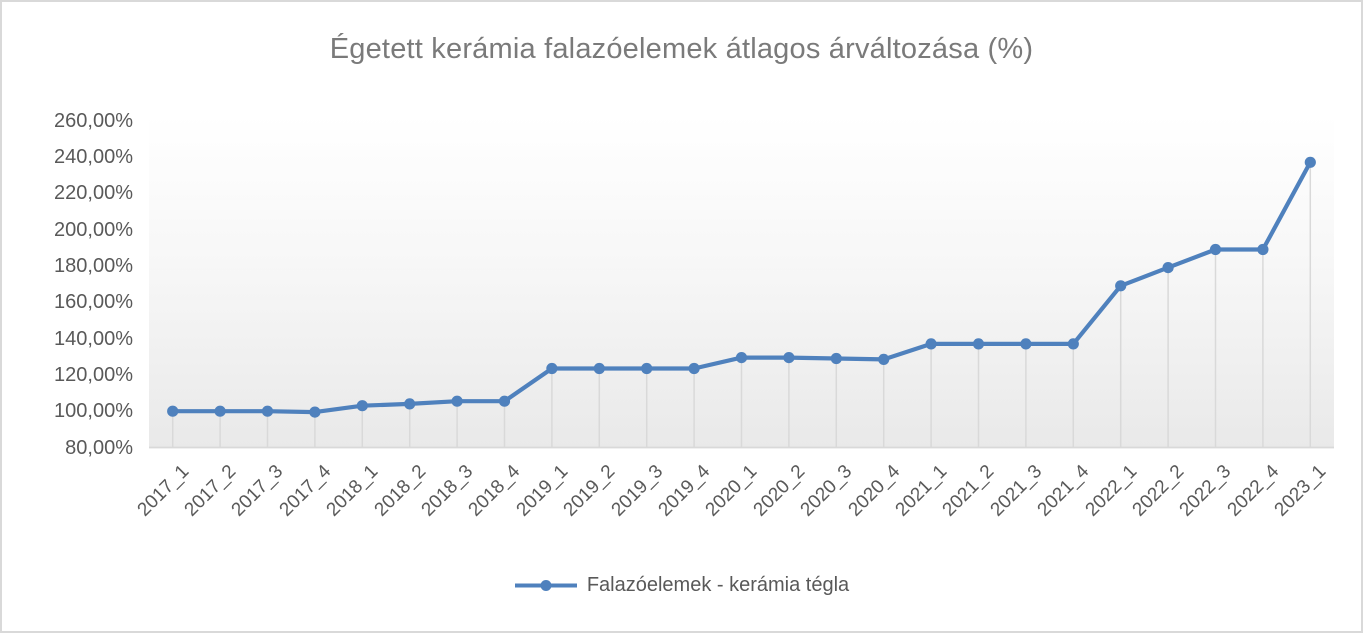 The image size is (1368, 640). Describe the element at coordinates (93, 266) in the screenshot. I see `y-axis-tick-label: 180,00%` at that location.